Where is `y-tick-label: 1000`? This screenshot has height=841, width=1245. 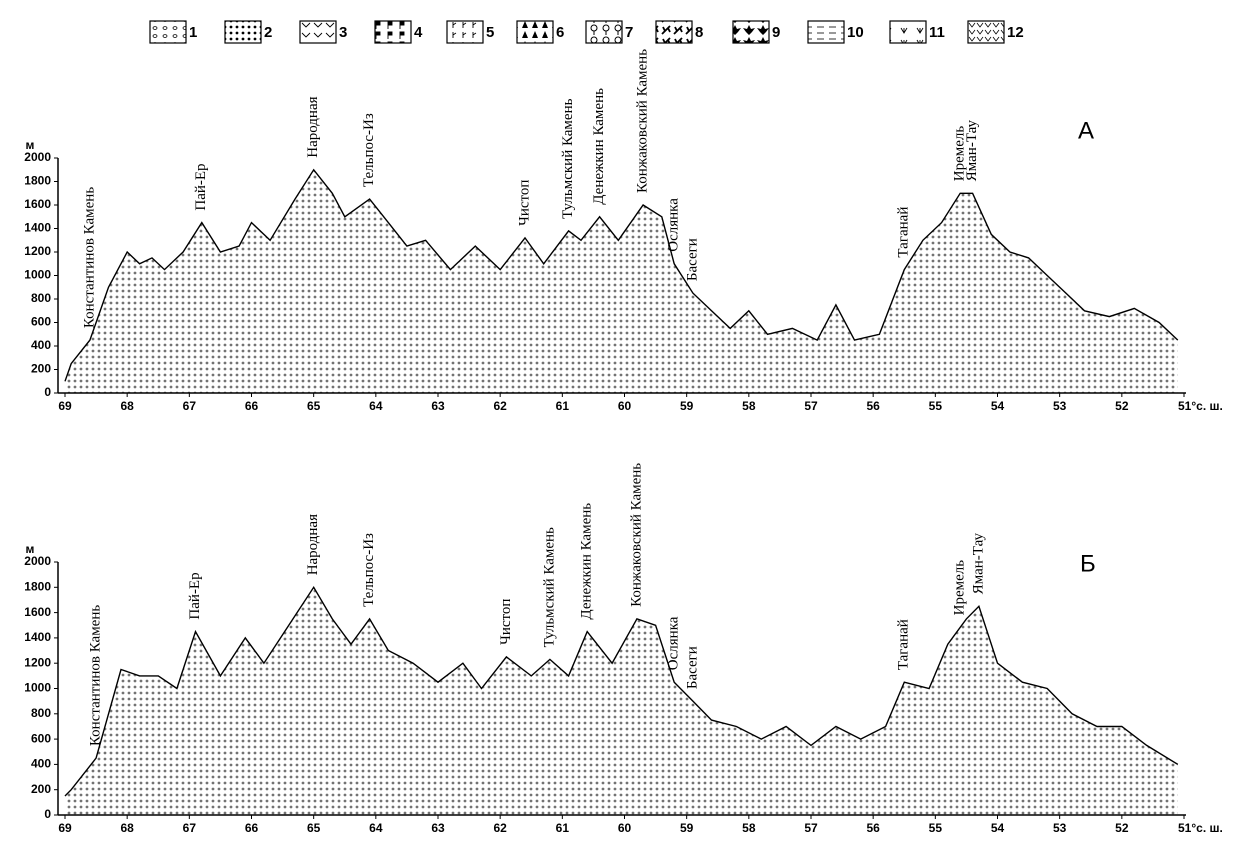
y-tick-label: 1000 is located at coordinates (37, 688).